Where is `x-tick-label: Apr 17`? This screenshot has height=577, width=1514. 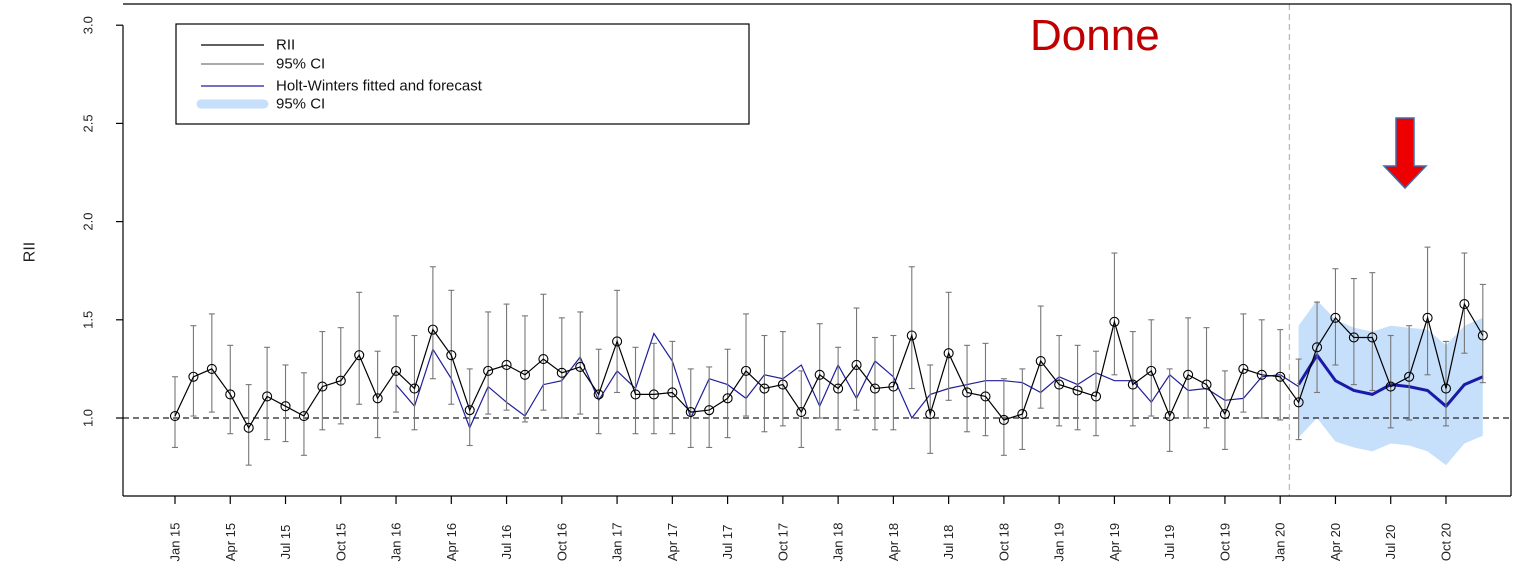 x-tick-label: Apr 17 is located at coordinates (672, 542).